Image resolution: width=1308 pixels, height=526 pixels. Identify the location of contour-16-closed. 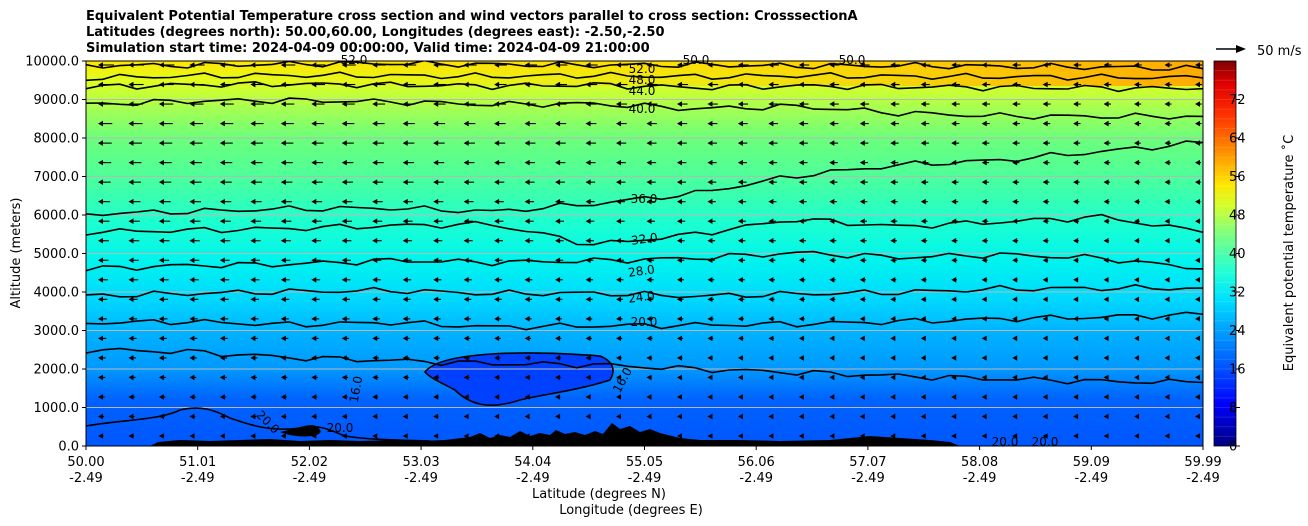
(518, 379).